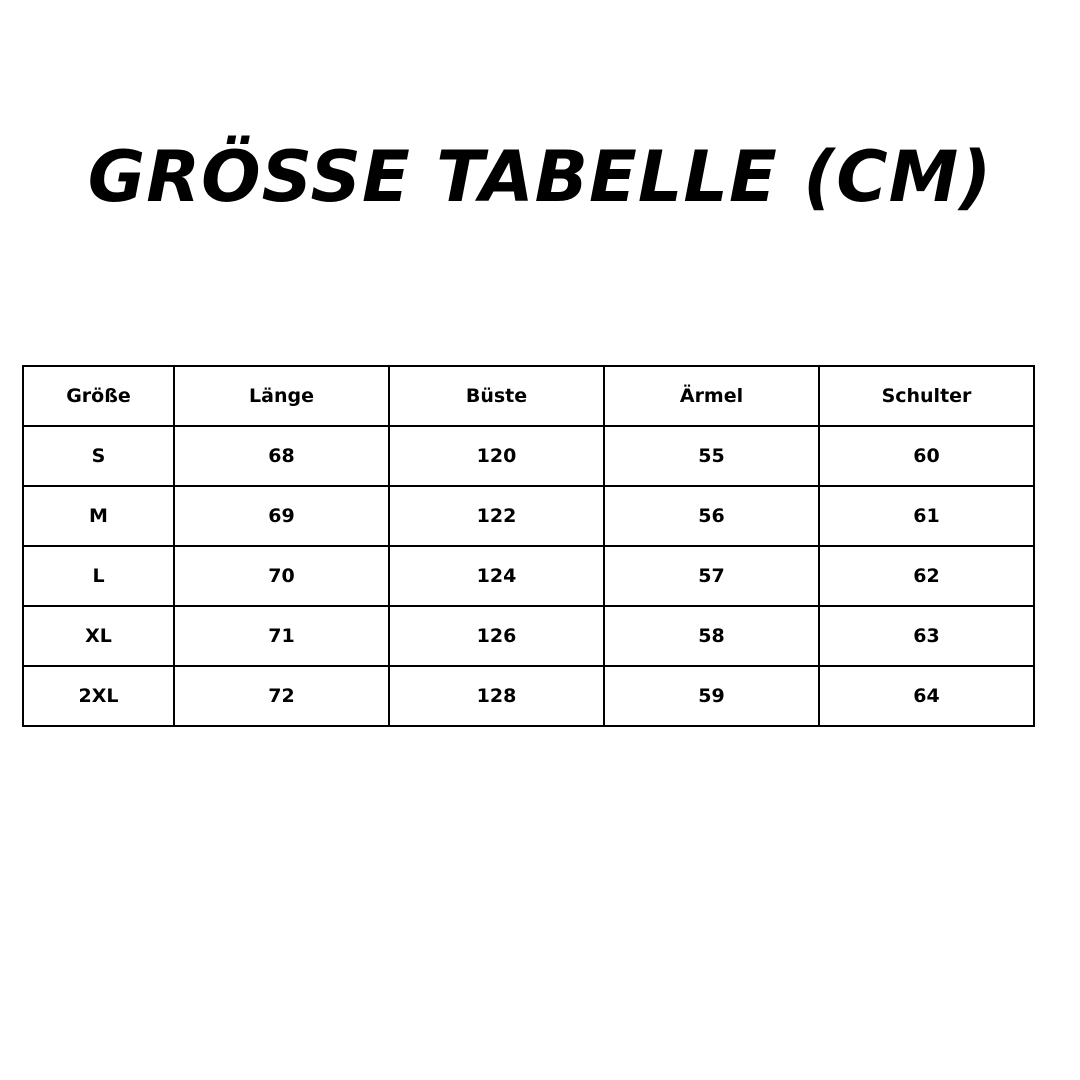 The width and height of the screenshot is (1080, 1080). I want to click on table-cell: 57, so click(711, 576).